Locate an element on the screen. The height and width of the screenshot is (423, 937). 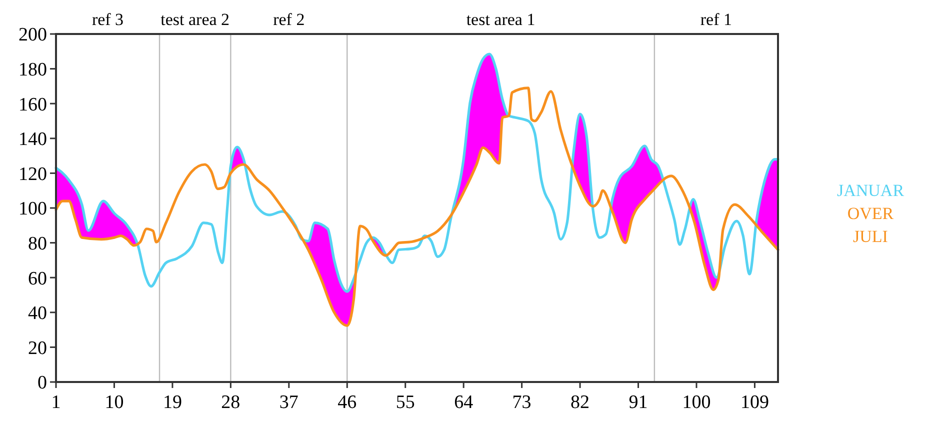
text: test area 2 is located at coordinates (195, 19).